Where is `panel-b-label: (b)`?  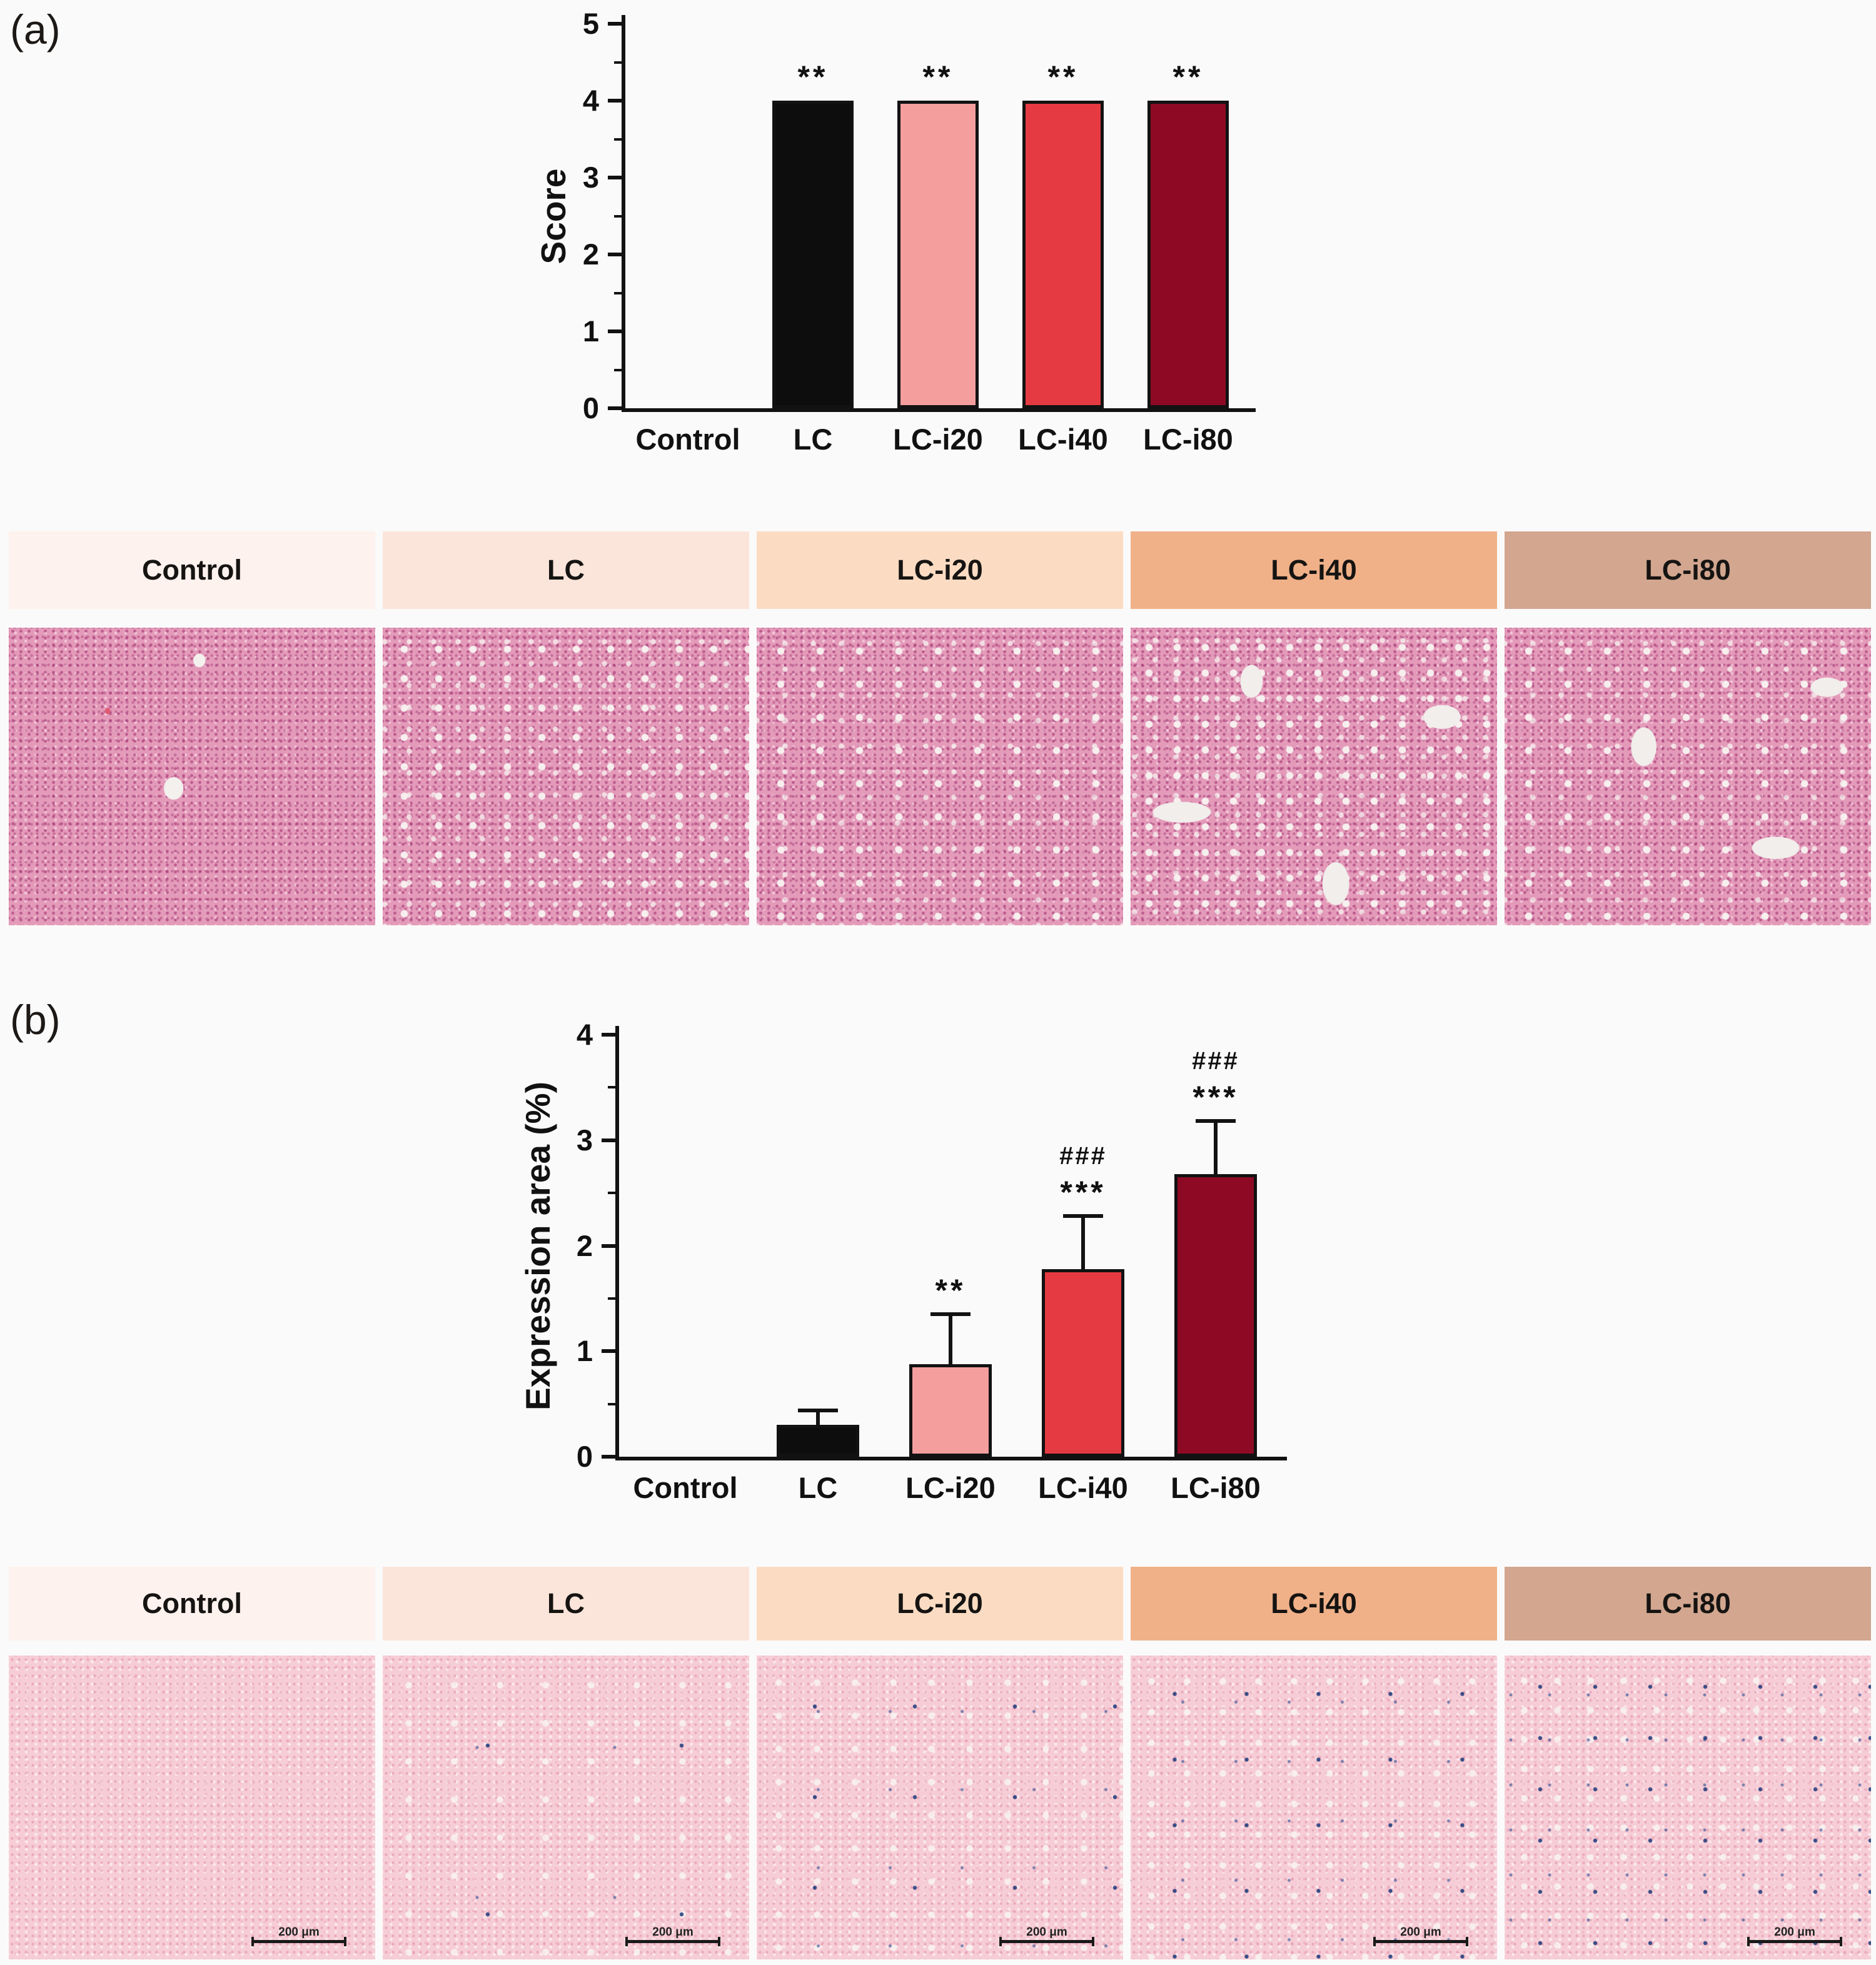 panel-b-label: (b) is located at coordinates (35, 1020).